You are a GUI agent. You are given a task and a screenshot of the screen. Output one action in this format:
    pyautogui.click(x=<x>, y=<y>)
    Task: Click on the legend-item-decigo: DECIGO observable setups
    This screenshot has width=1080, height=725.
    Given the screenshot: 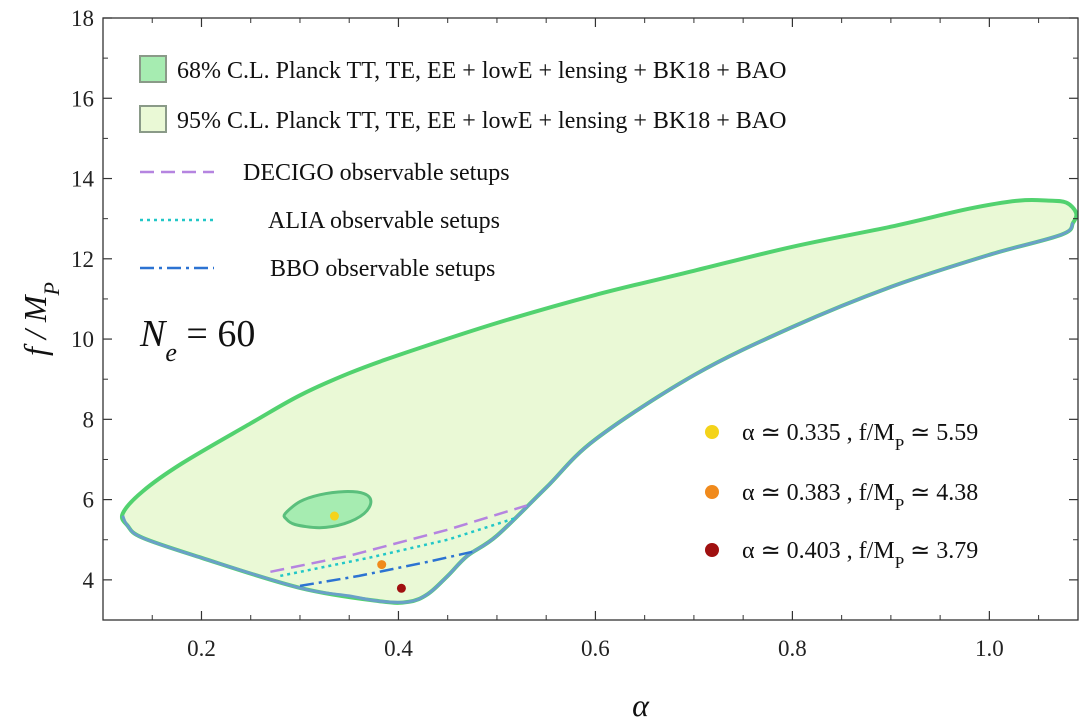 What is the action you would take?
    pyautogui.click(x=325, y=173)
    